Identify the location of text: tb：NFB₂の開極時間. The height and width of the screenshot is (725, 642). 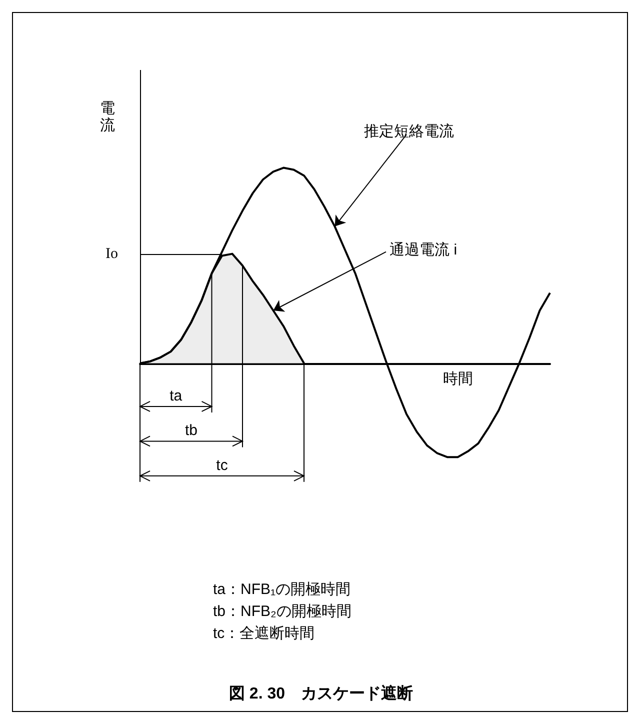
(282, 611).